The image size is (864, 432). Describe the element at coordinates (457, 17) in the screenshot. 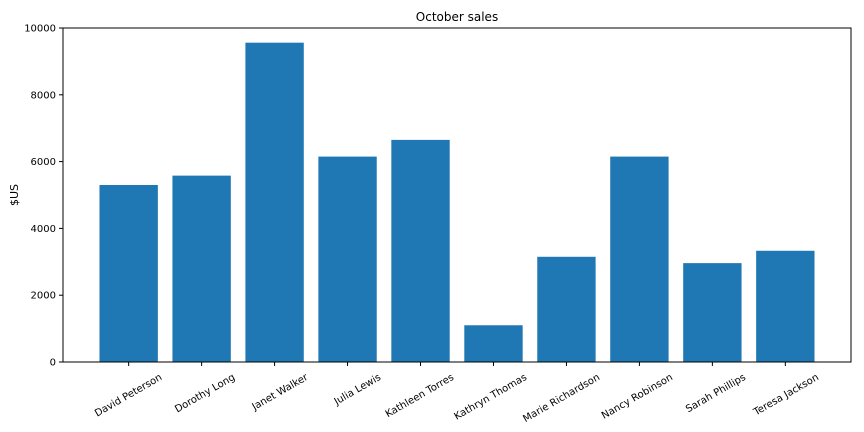

I see `chart-title: October sales` at that location.